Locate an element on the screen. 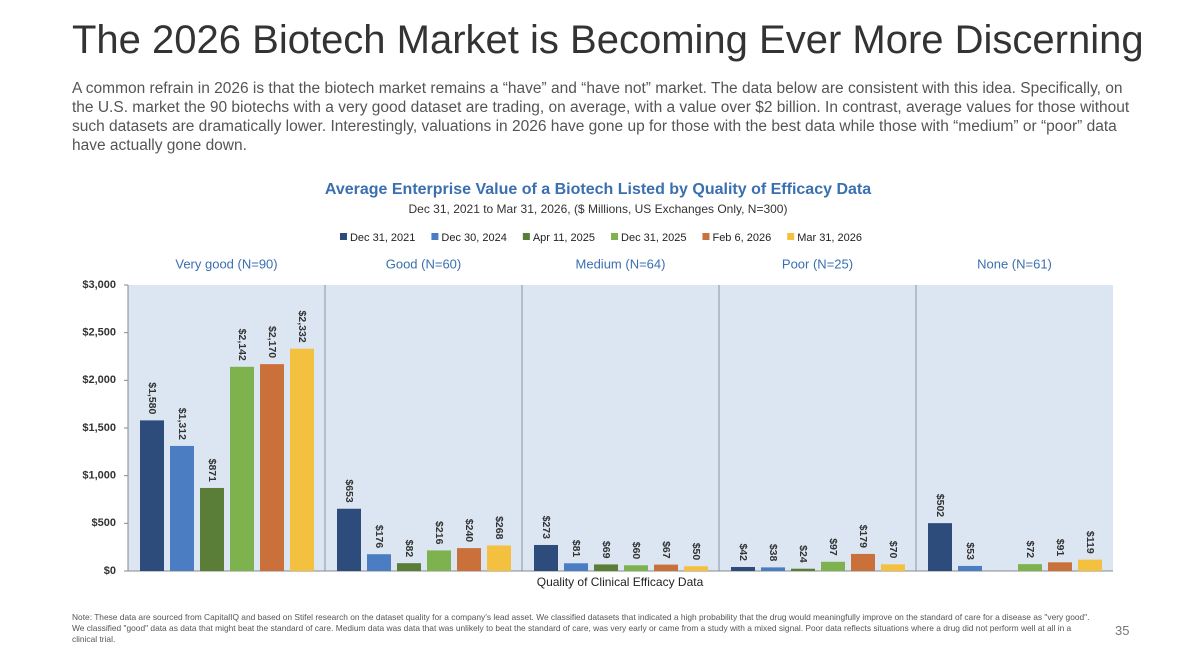 Image resolution: width=1179 pixels, height=657 pixels. value-label: $653 is located at coordinates (349, 491).